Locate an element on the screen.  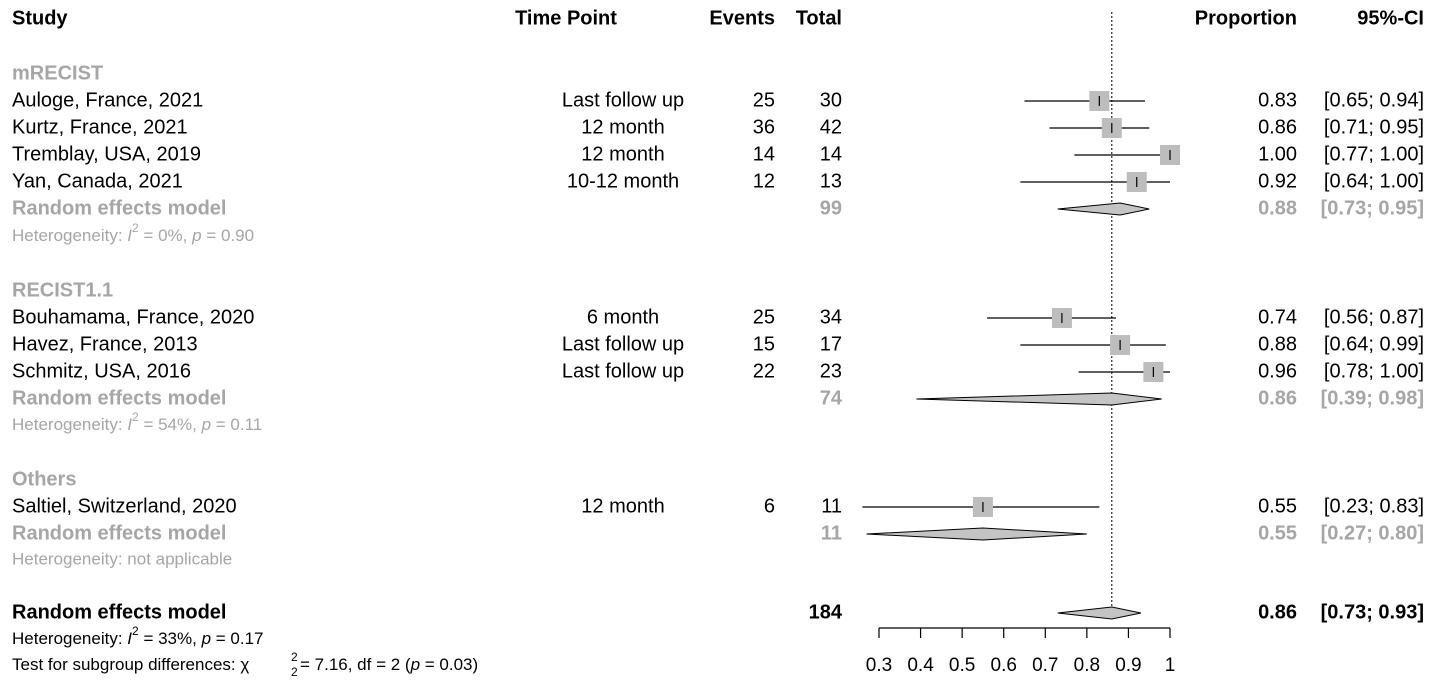
pooled-total: 99 is located at coordinates (831, 208).